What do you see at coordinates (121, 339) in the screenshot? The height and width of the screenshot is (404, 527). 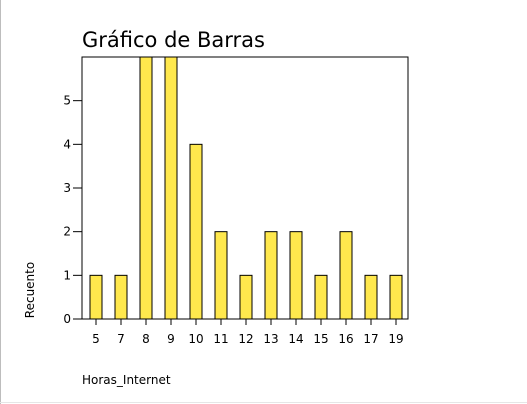 I see `x-tick-label-7: 7` at bounding box center [121, 339].